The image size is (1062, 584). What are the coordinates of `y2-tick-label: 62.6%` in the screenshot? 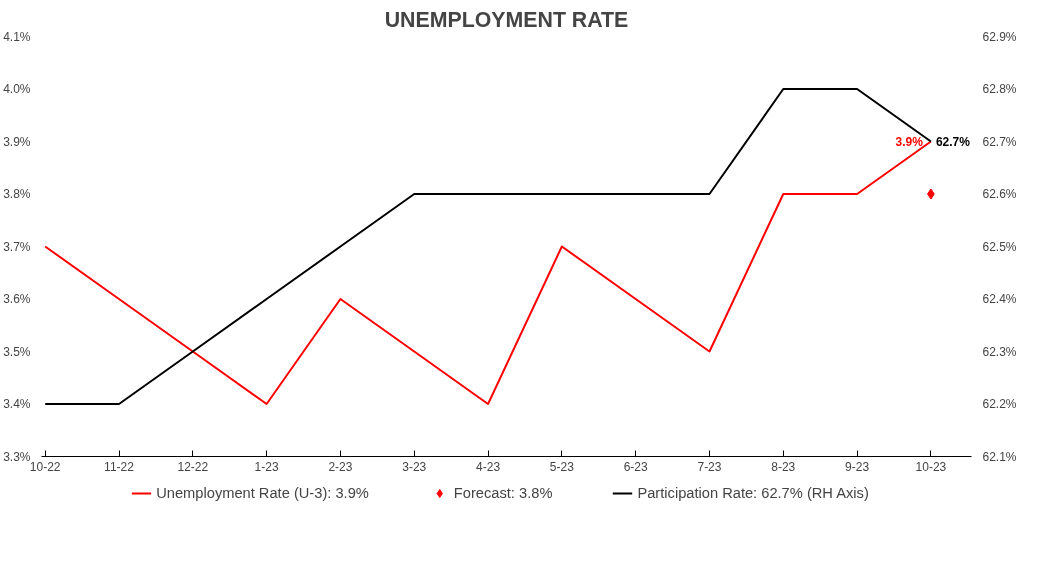 It's located at (999, 194).